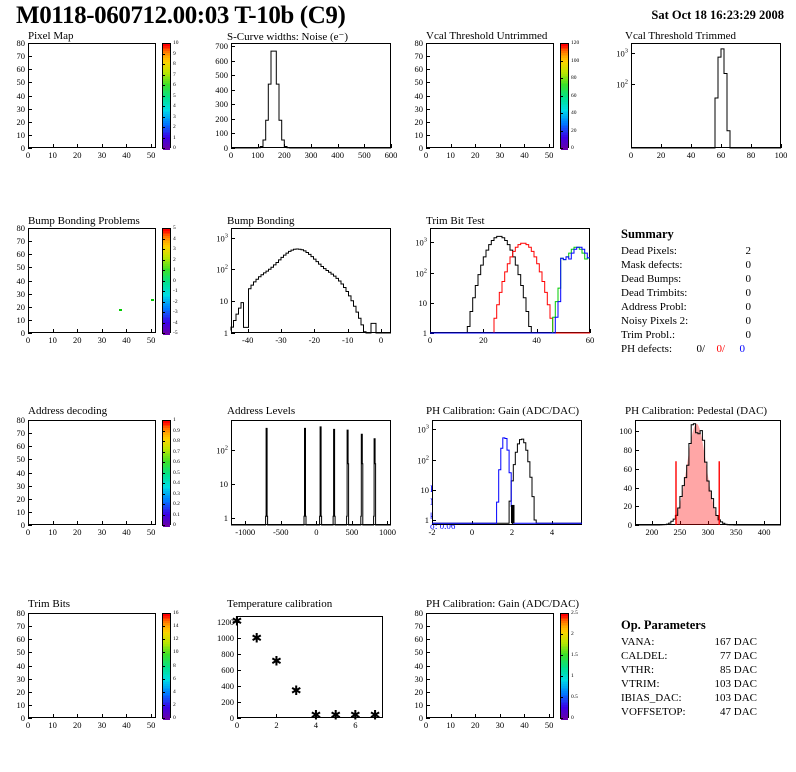 Image resolution: width=796 pixels, height=772 pixels. What do you see at coordinates (524, 725) in the screenshot?
I see `x-tick-label: 40` at bounding box center [524, 725].